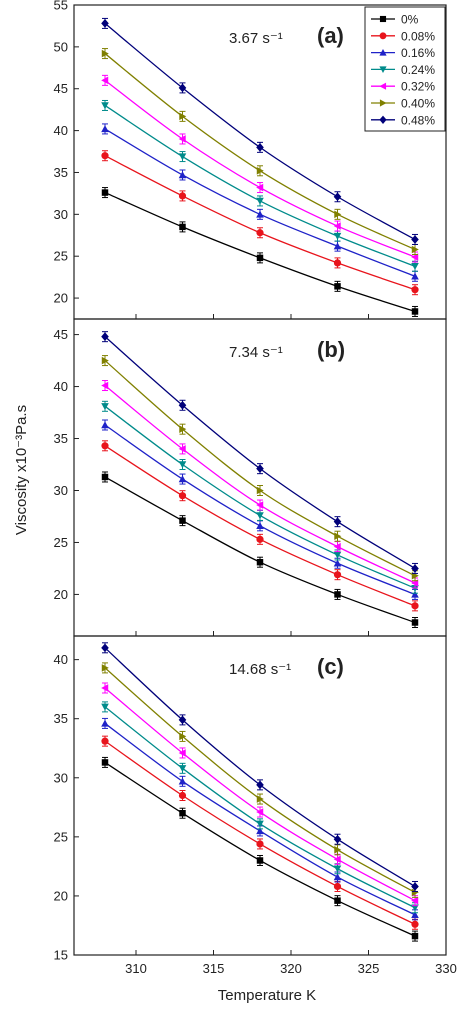  Describe the element at coordinates (418, 104) in the screenshot. I see `legend-label: 0.40%` at that location.